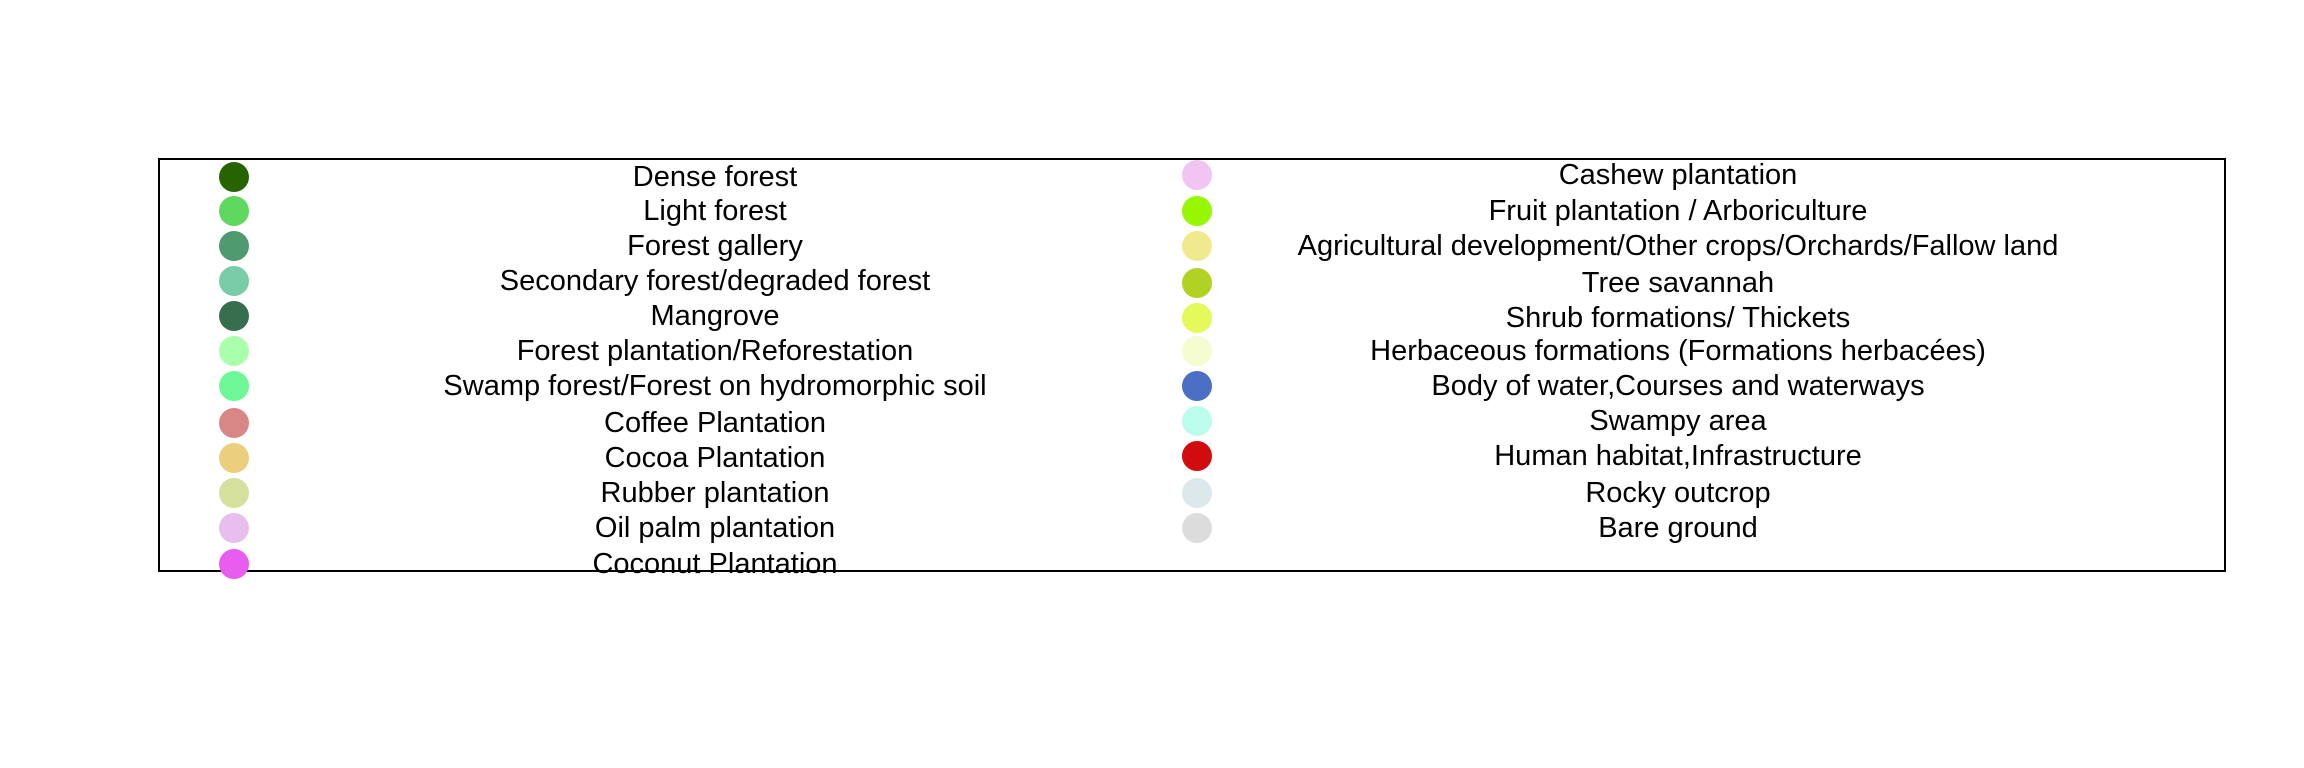 The width and height of the screenshot is (2304, 768). What do you see at coordinates (715, 211) in the screenshot?
I see `legend-label: Light forest` at bounding box center [715, 211].